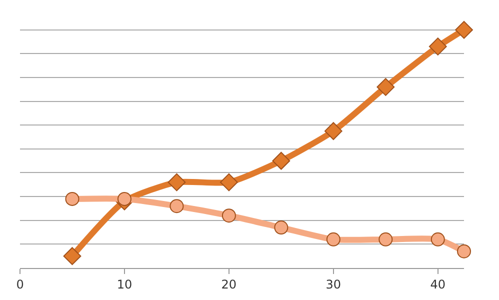 The width and height of the screenshot is (499, 300). What do you see at coordinates (334, 284) in the screenshot?
I see `x-tick-label: 30` at bounding box center [334, 284].